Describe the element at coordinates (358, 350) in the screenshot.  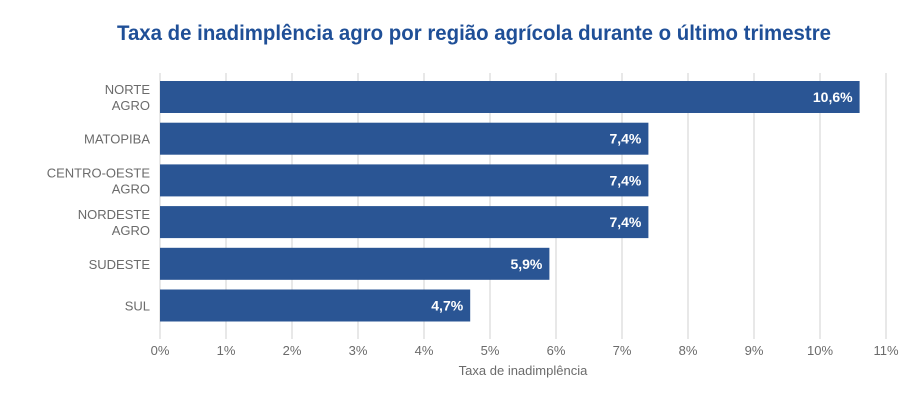
I see `x-tick-label: 3%` at that location.